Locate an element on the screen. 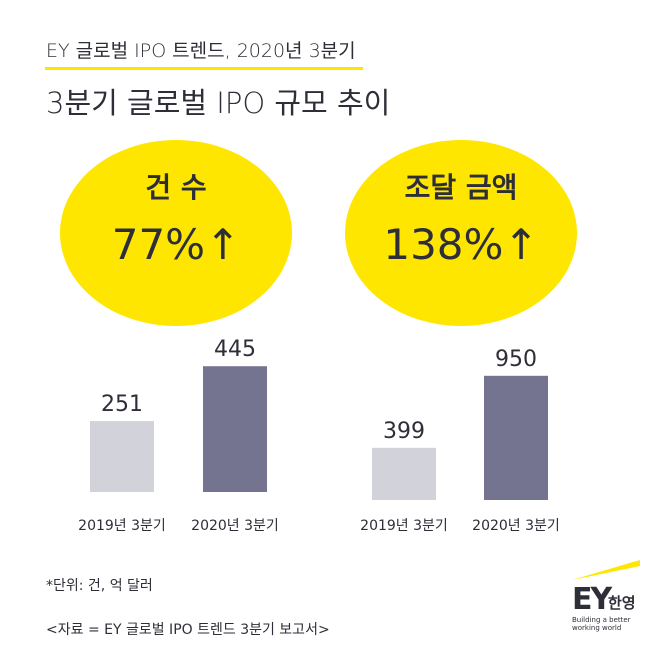 This screenshot has width=670, height=670. ey-logo: EY 한영 Building a better working world is located at coordinates (615, 596).